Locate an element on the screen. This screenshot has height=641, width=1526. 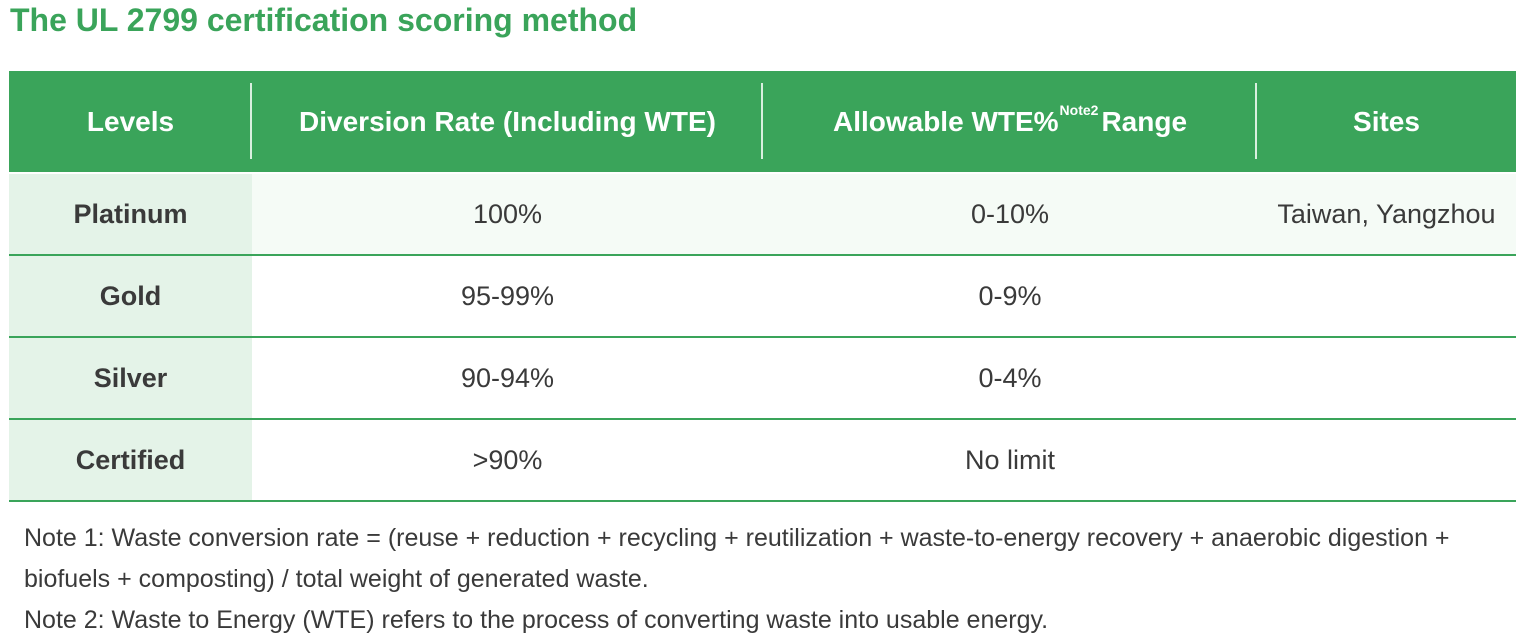
header-levels-label: Levels is located at coordinates (130, 121).